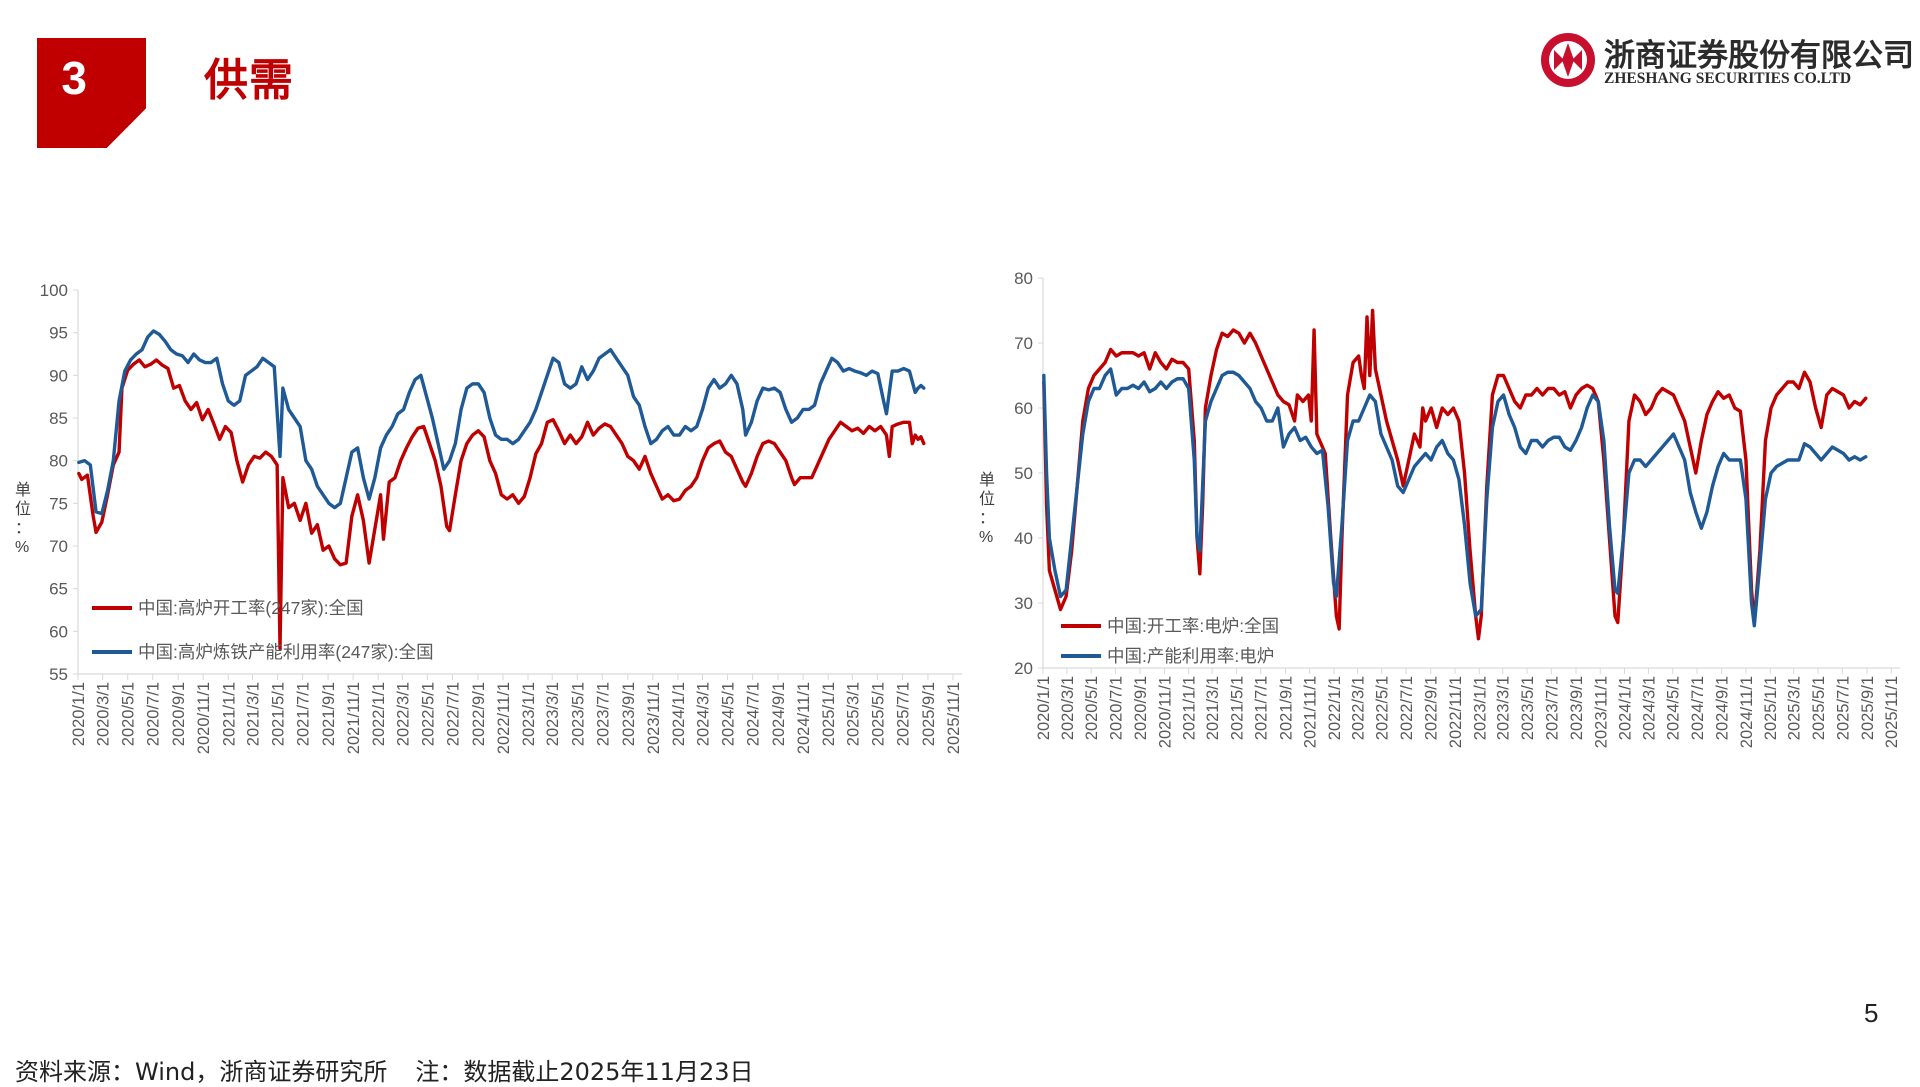 Image resolution: width=1920 pixels, height=1087 pixels. I want to click on x-tick-label: 2023/11/1, so click(1601, 712).